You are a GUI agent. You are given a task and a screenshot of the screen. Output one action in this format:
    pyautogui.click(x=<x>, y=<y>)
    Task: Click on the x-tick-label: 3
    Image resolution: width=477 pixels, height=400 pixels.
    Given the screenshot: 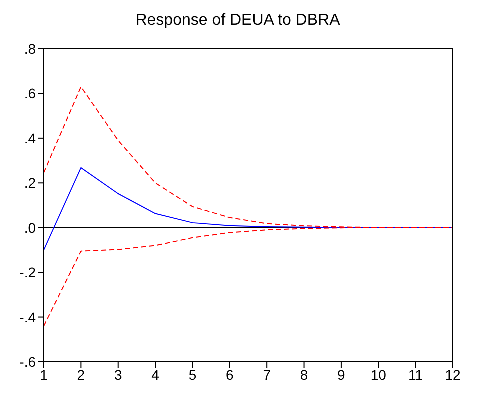 What is the action you would take?
    pyautogui.click(x=118, y=374)
    